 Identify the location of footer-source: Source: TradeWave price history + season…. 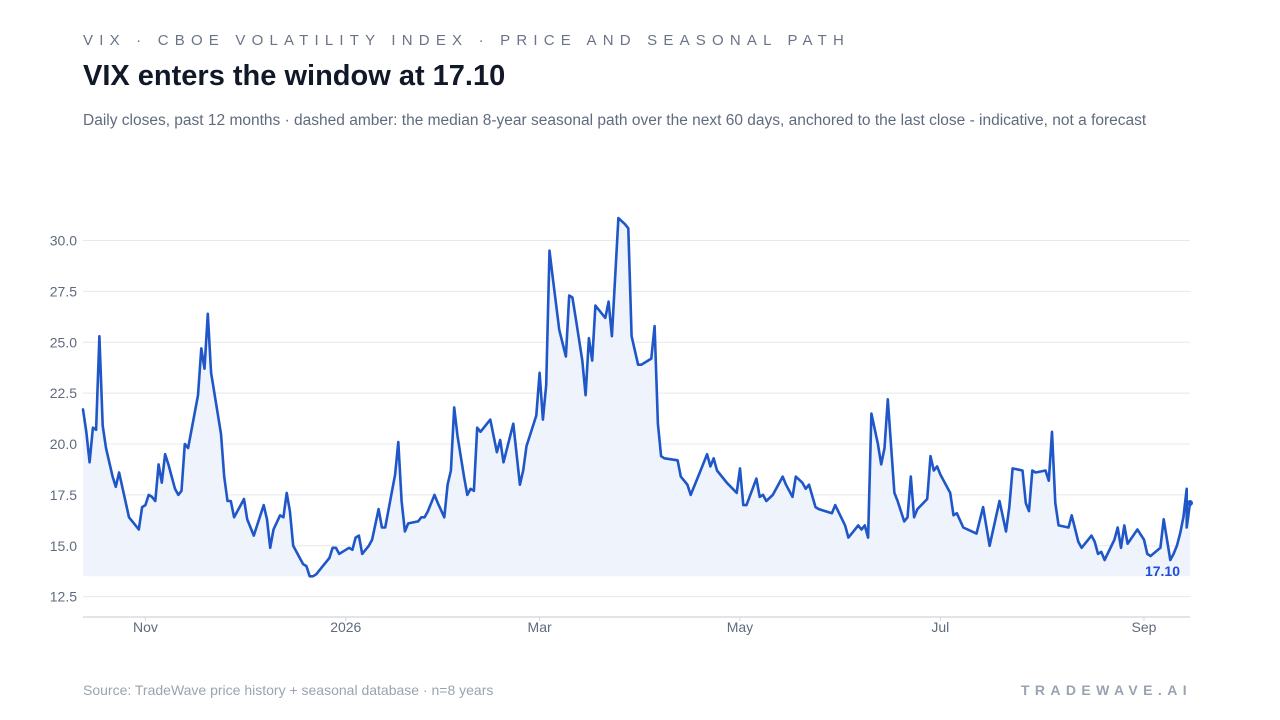
(288, 690).